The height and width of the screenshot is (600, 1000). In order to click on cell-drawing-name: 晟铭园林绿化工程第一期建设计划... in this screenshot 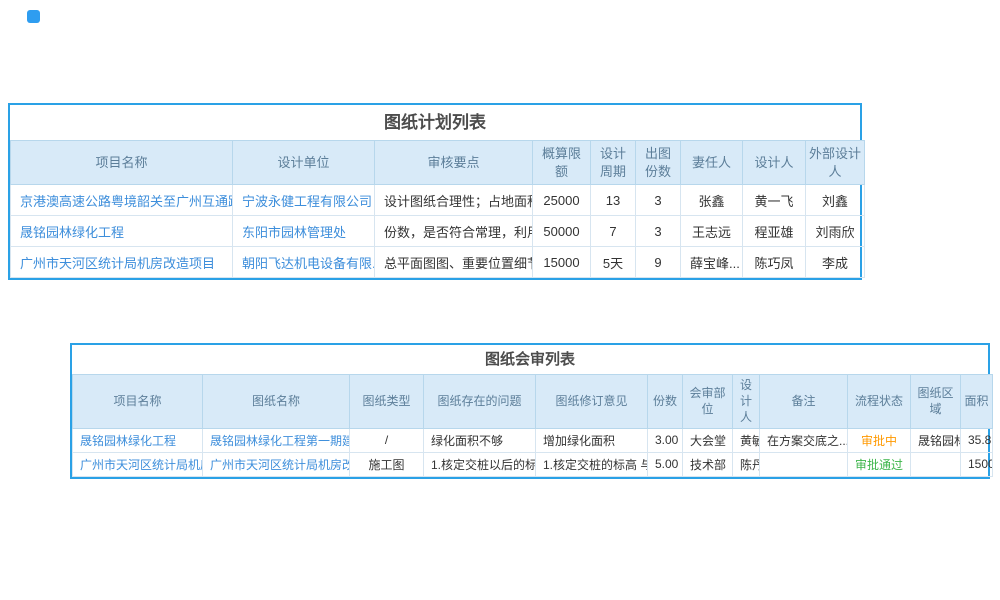, I will do `click(276, 440)`.